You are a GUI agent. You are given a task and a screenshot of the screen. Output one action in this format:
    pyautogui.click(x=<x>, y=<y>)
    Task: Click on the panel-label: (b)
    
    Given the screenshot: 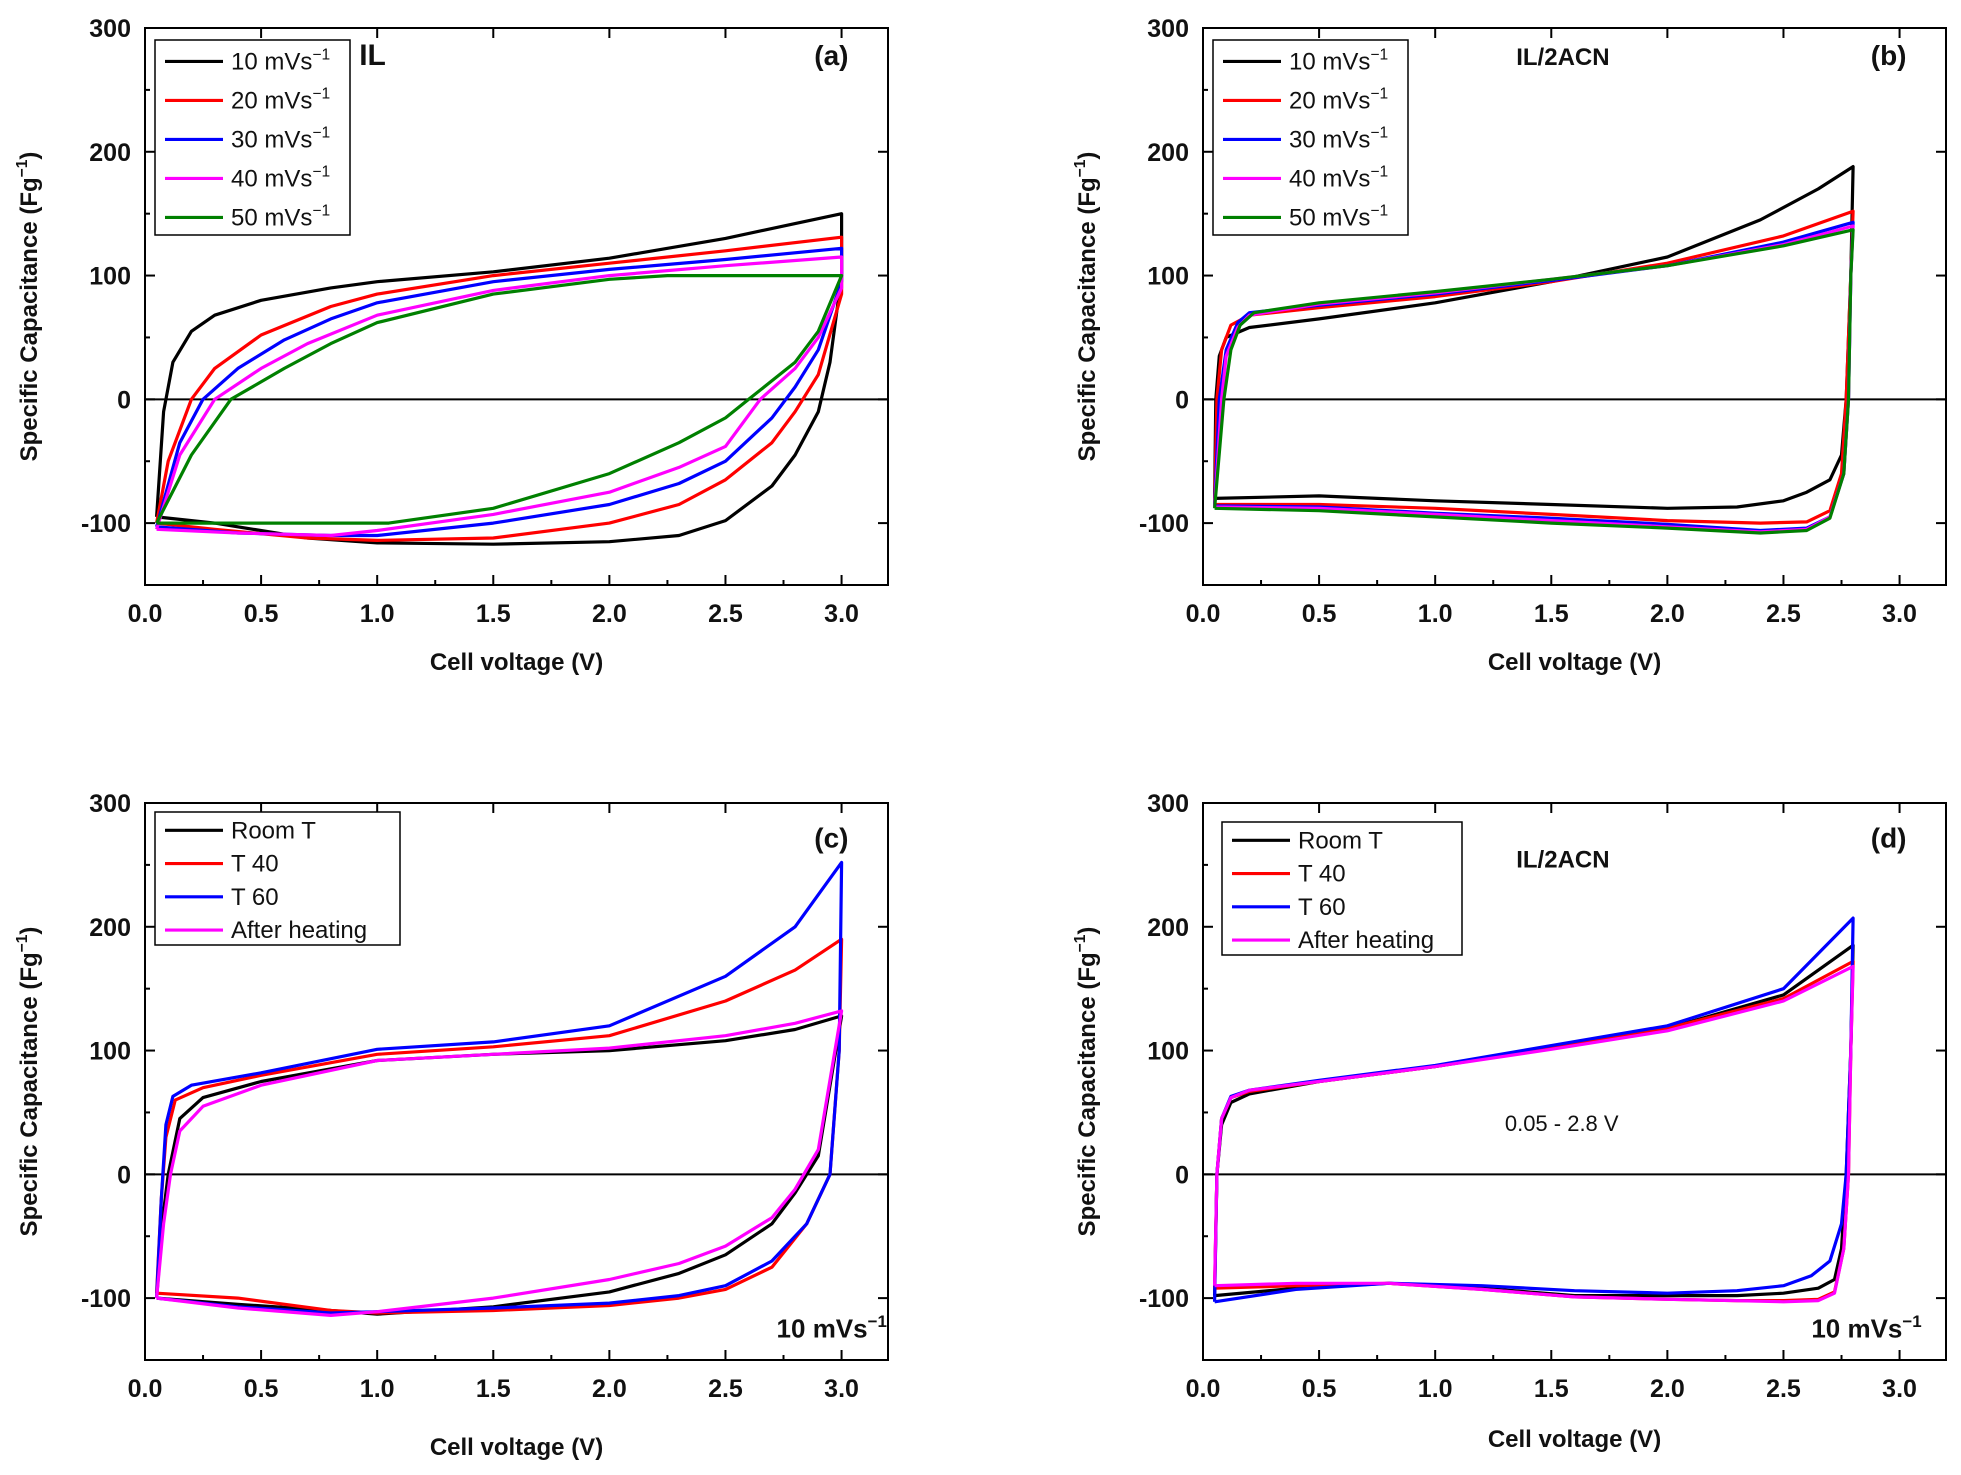 What is the action you would take?
    pyautogui.click(x=1889, y=55)
    